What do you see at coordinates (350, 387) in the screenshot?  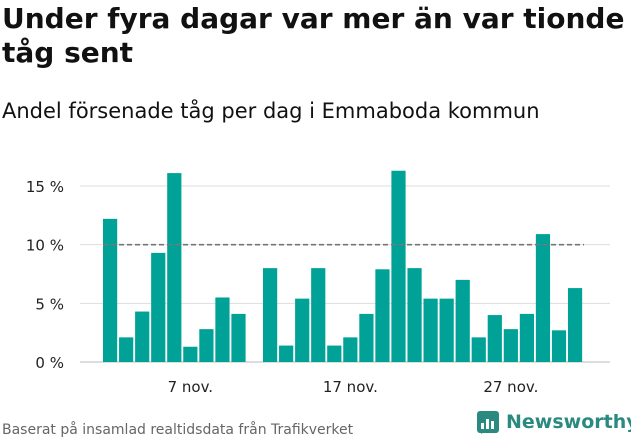 I see `x-tick-label: 17 nov.` at bounding box center [350, 387].